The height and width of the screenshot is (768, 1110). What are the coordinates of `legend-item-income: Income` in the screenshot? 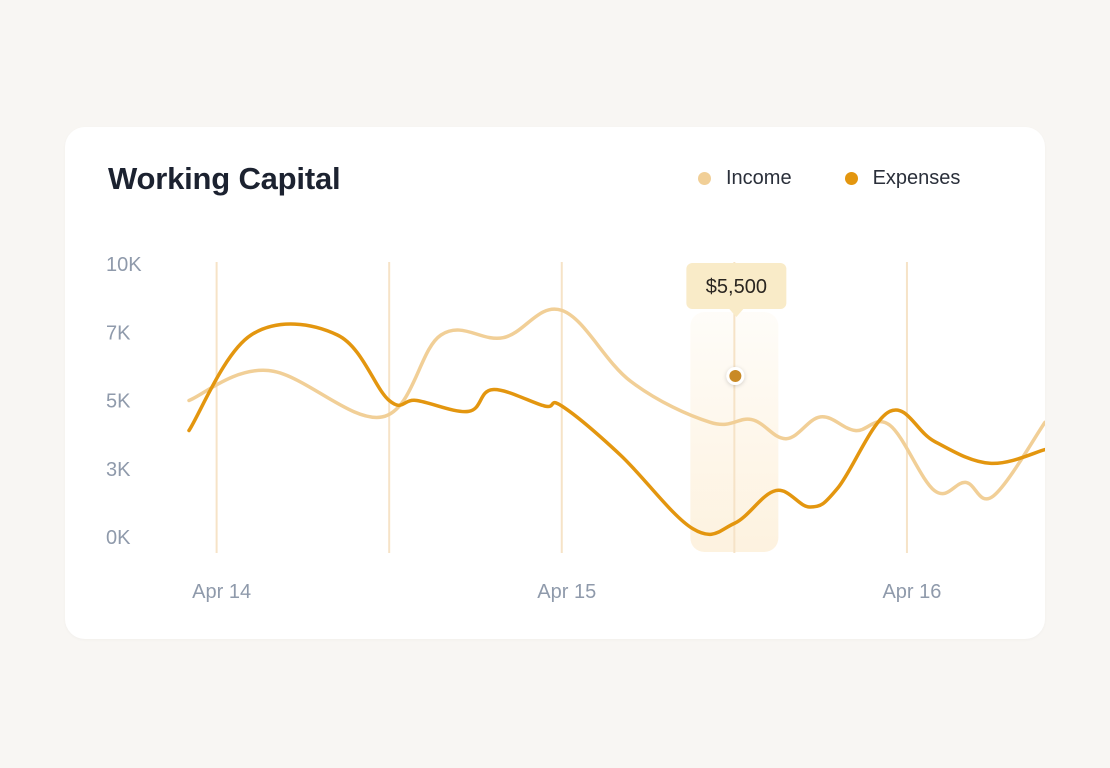 It's located at (745, 178).